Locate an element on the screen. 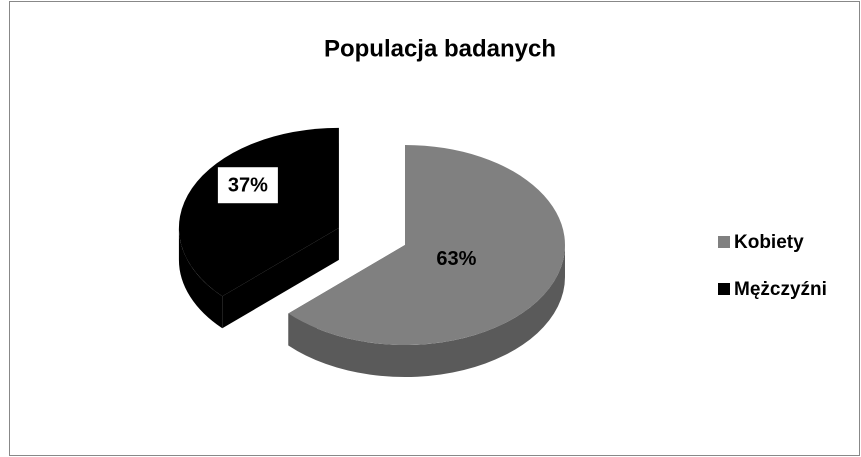 The width and height of the screenshot is (861, 457). legend-label: Kobiety is located at coordinates (769, 242).